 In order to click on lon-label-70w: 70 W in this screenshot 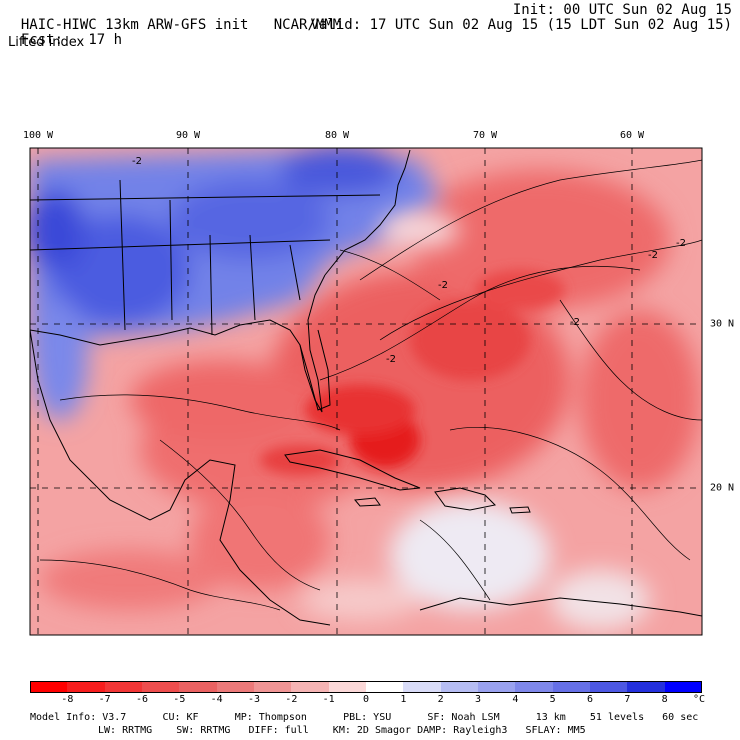, I will do `click(485, 135)`.